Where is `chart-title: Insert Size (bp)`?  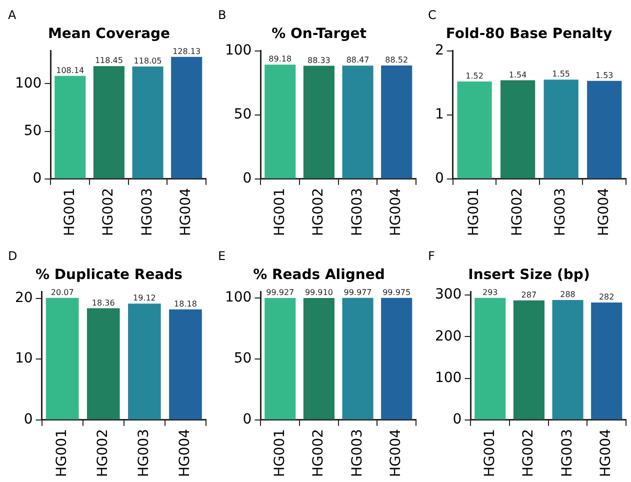 chart-title: Insert Size (bp) is located at coordinates (529, 275).